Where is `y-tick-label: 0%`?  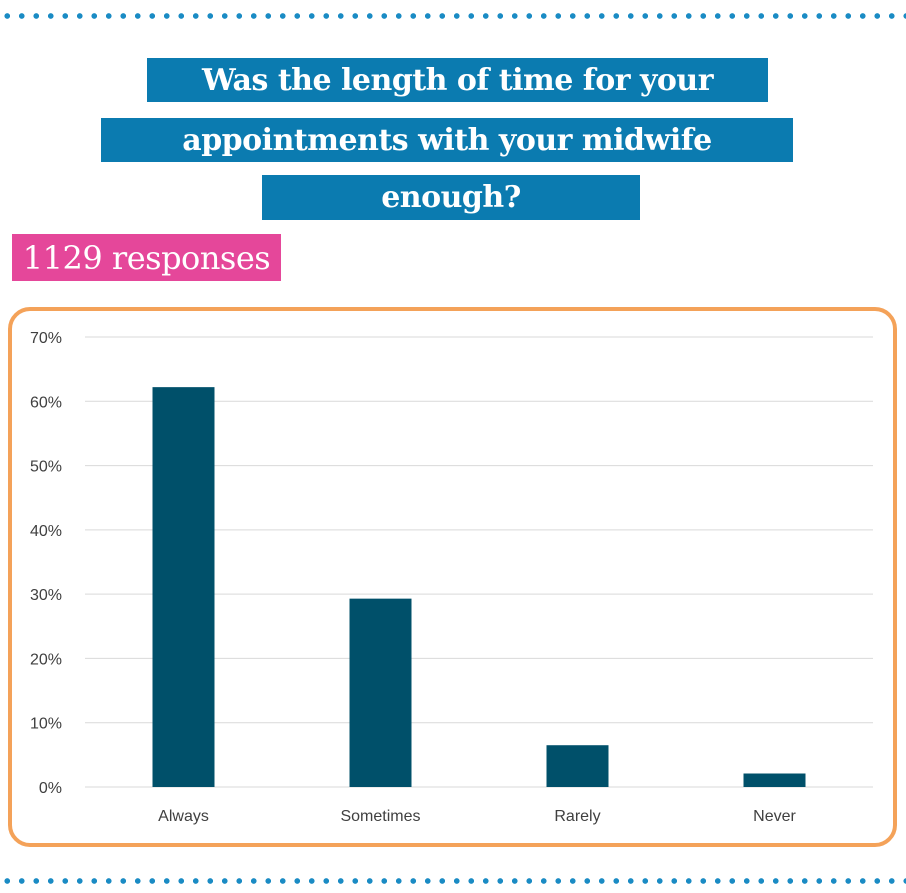
y-tick-label: 0% is located at coordinates (50, 788).